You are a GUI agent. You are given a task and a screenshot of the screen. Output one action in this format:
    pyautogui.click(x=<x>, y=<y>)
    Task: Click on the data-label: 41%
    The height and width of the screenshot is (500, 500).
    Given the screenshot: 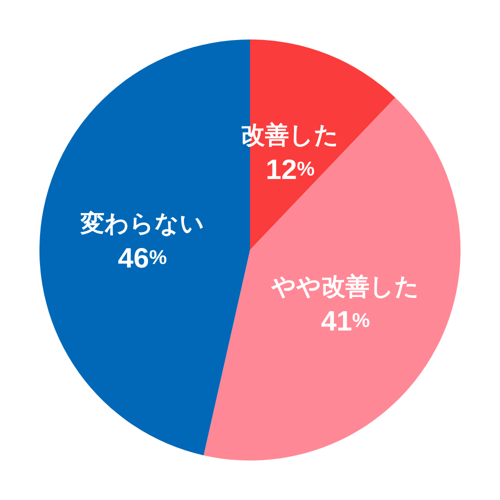 What is the action you would take?
    pyautogui.click(x=345, y=321)
    